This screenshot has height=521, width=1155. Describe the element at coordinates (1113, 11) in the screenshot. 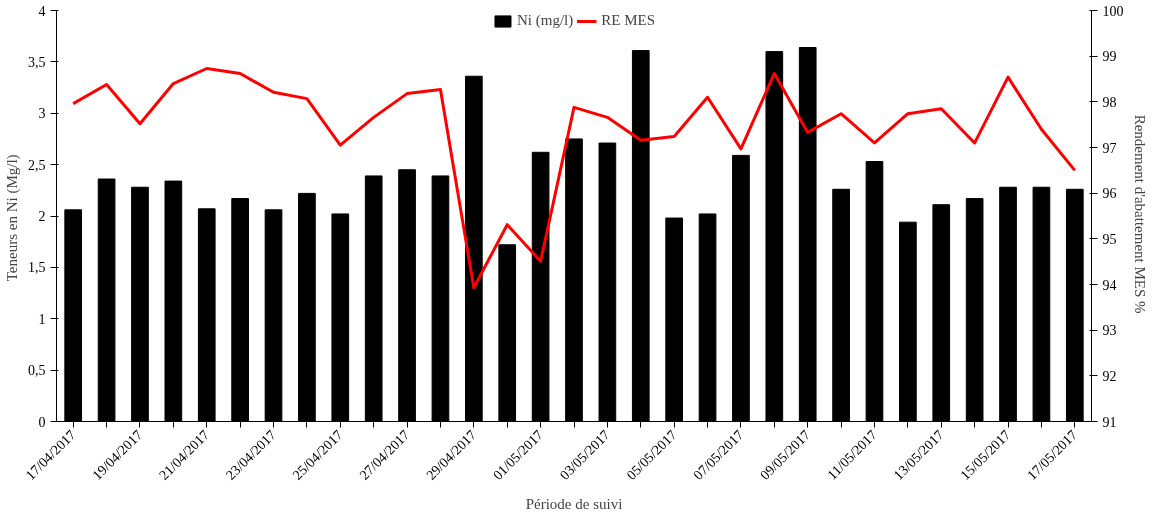

I see `y2-tick-label: 100` at that location.